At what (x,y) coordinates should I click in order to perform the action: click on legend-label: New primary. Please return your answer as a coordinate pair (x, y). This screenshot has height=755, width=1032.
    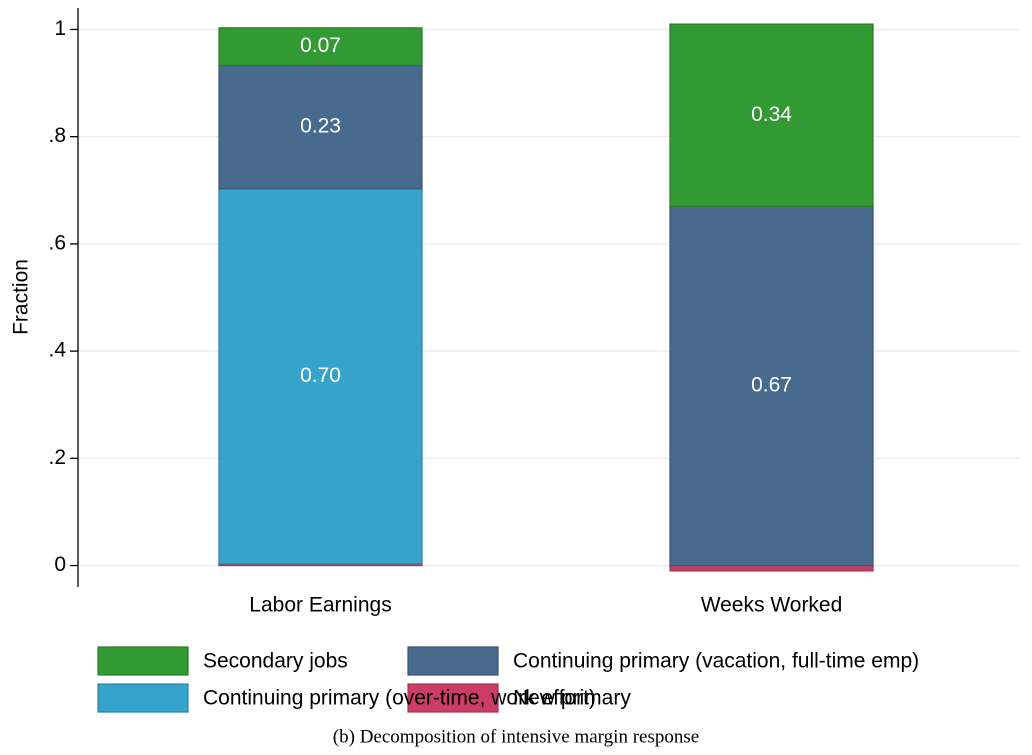
    Looking at the image, I should click on (572, 698).